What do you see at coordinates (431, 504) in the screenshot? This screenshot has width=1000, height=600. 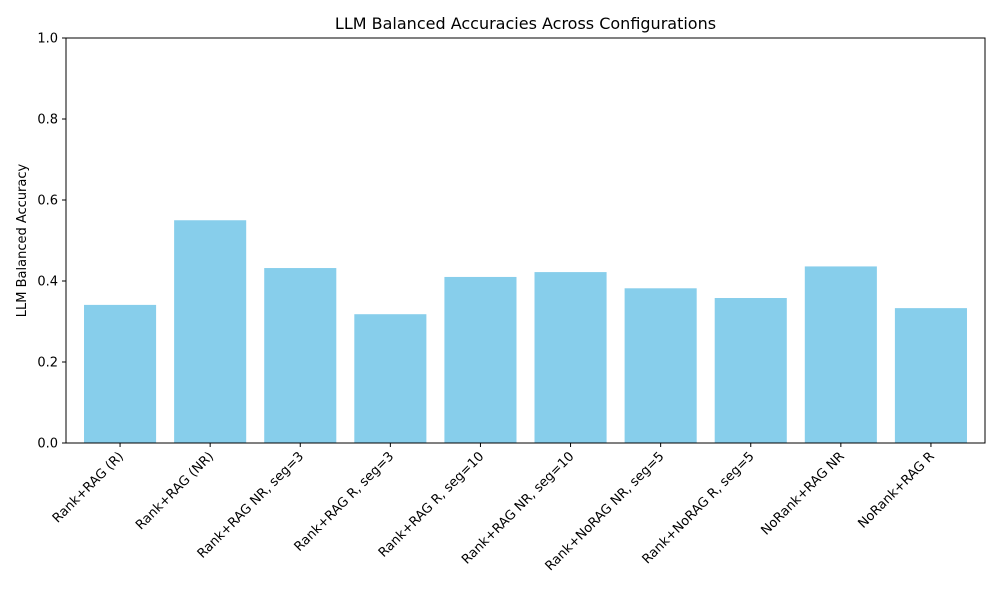 I see `x-tick-label: Rank+RAG R, seg=10` at bounding box center [431, 504].